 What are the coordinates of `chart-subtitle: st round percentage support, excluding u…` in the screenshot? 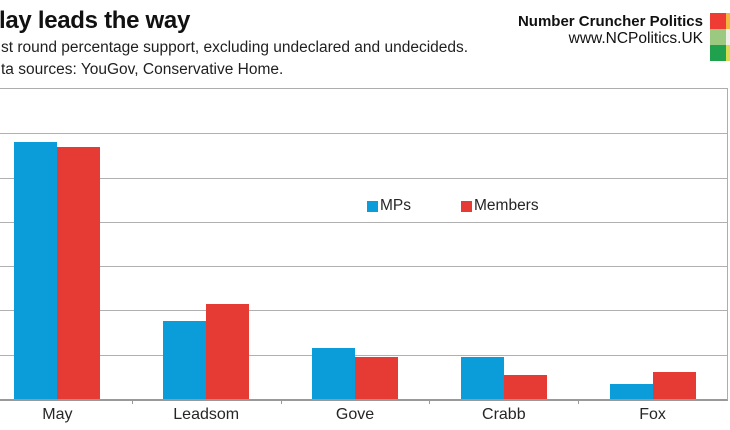 It's located at (235, 47).